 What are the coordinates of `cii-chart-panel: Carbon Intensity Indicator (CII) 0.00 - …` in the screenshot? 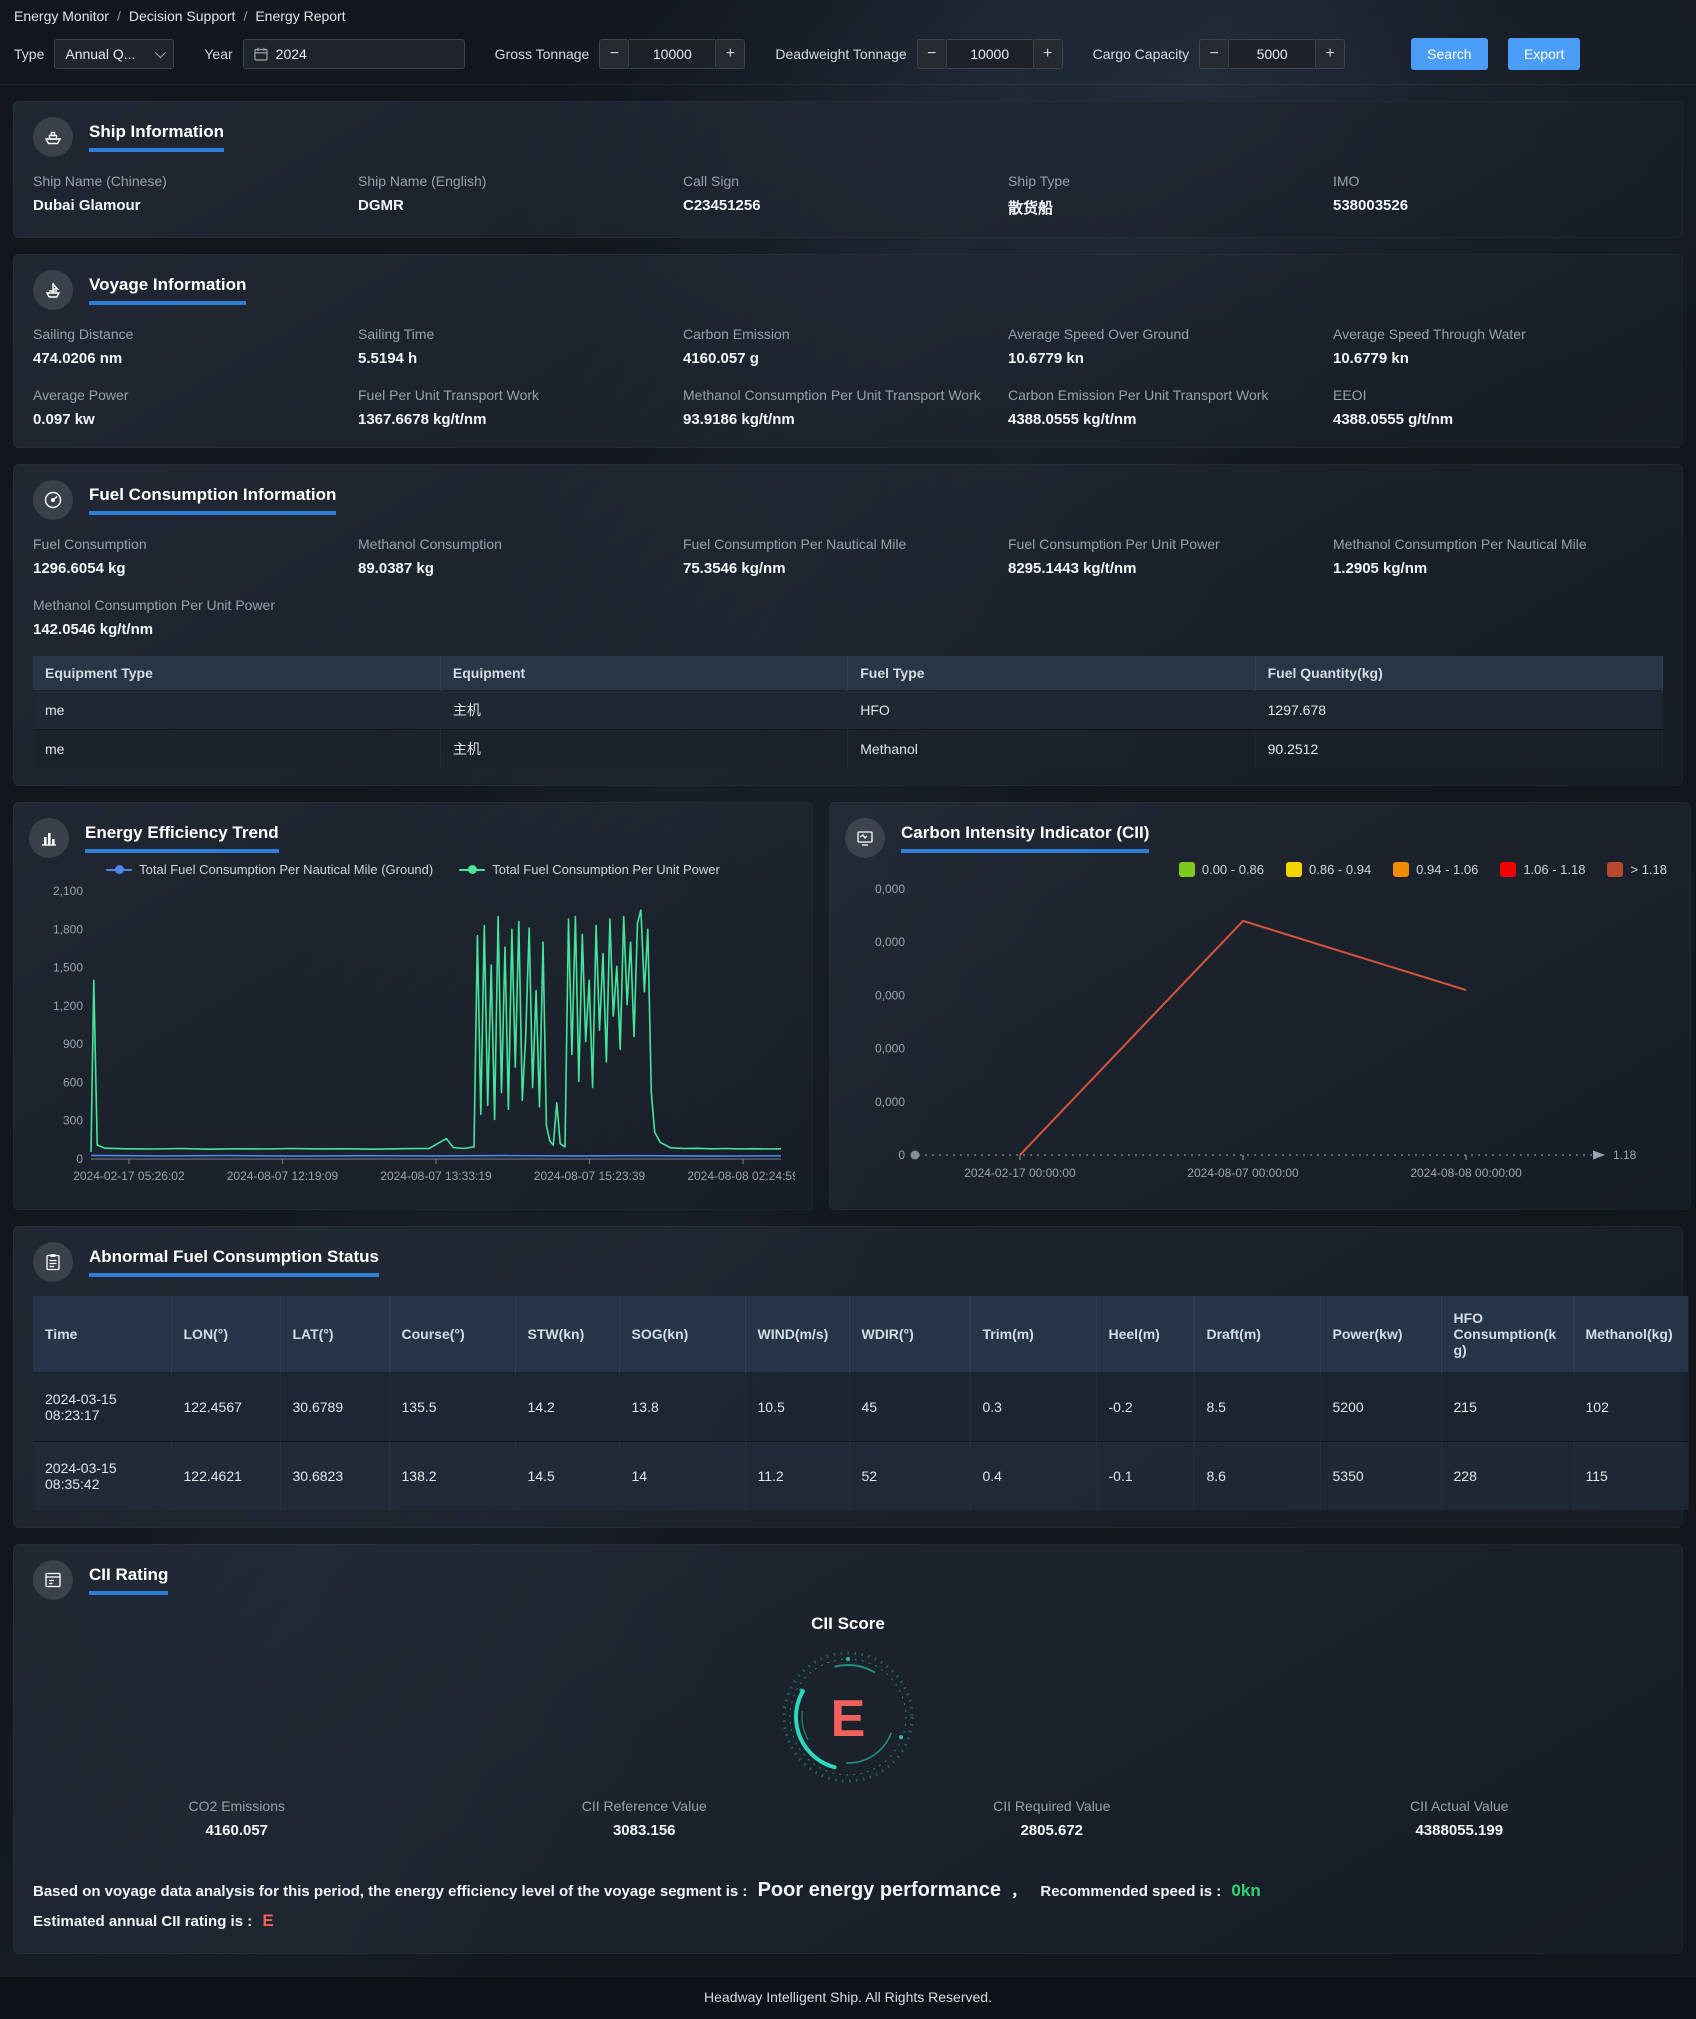 It's located at (1260, 1006).